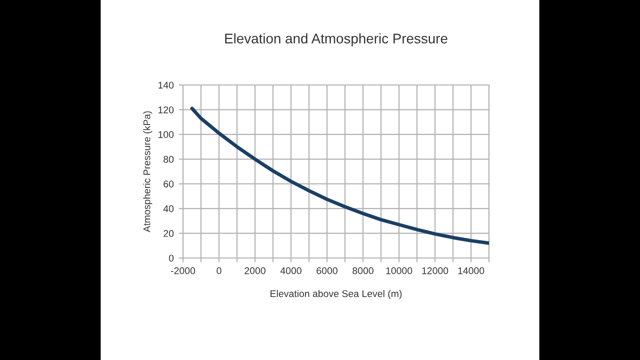 The height and width of the screenshot is (360, 640). What do you see at coordinates (171, 258) in the screenshot?
I see `y-tick-label: 0` at bounding box center [171, 258].